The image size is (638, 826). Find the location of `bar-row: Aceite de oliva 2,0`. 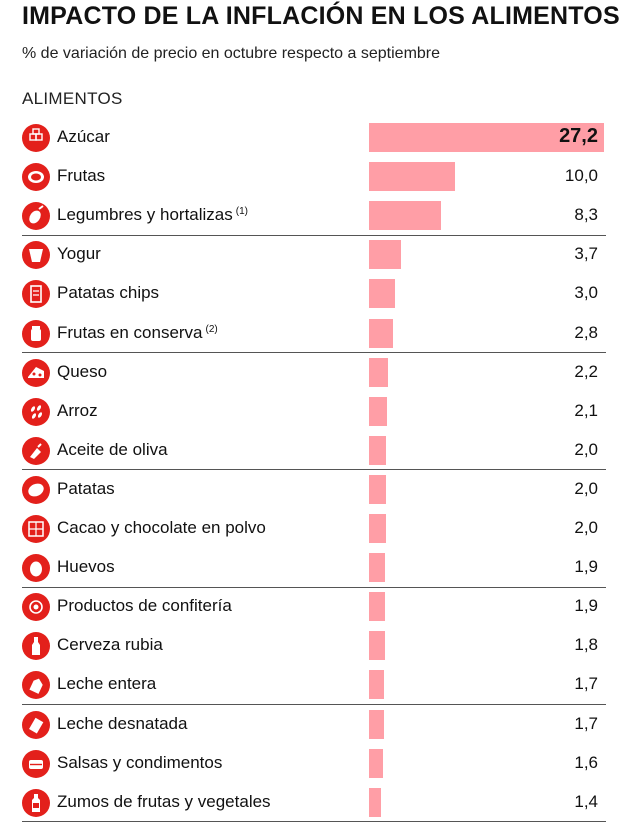

bar-row: Aceite de oliva 2,0 is located at coordinates (319, 450).